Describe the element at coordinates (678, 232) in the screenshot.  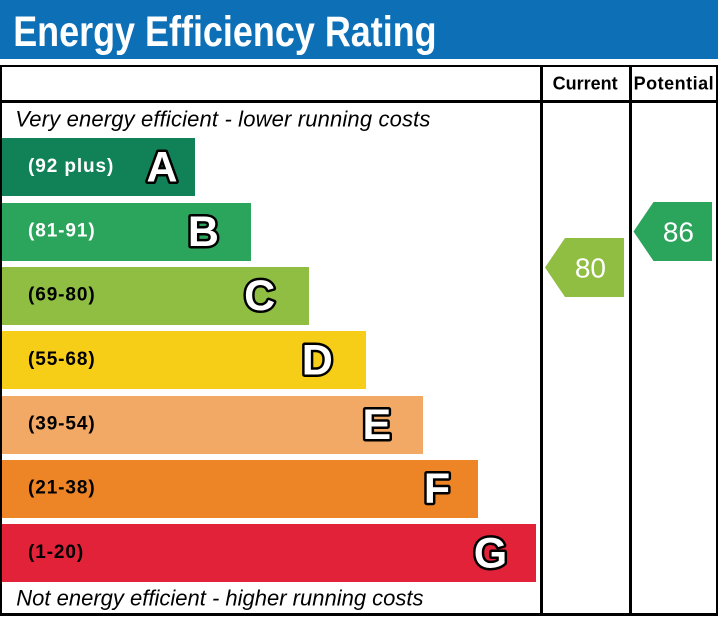
I see `svg-text: 86` at that location.